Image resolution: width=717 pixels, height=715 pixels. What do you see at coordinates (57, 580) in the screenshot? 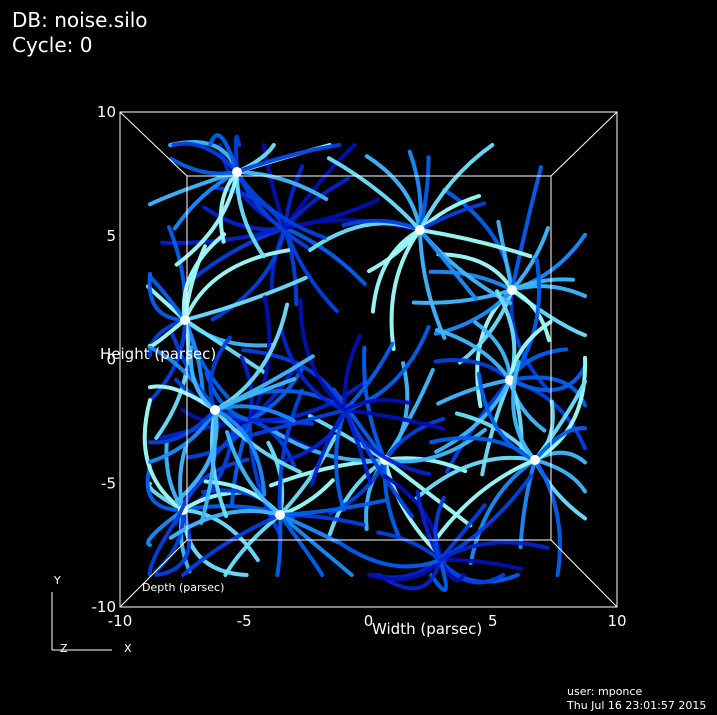
I see `triad-y-label: Y` at bounding box center [57, 580].